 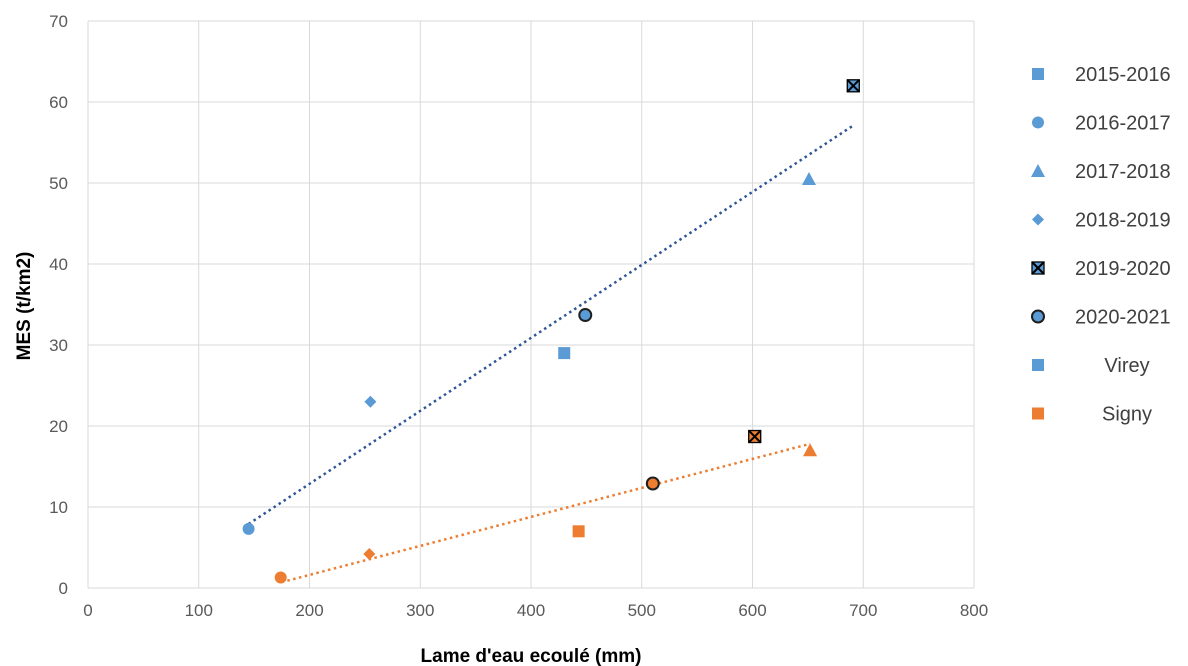 I want to click on legend-label: 2020-2021, so click(x=1123, y=318).